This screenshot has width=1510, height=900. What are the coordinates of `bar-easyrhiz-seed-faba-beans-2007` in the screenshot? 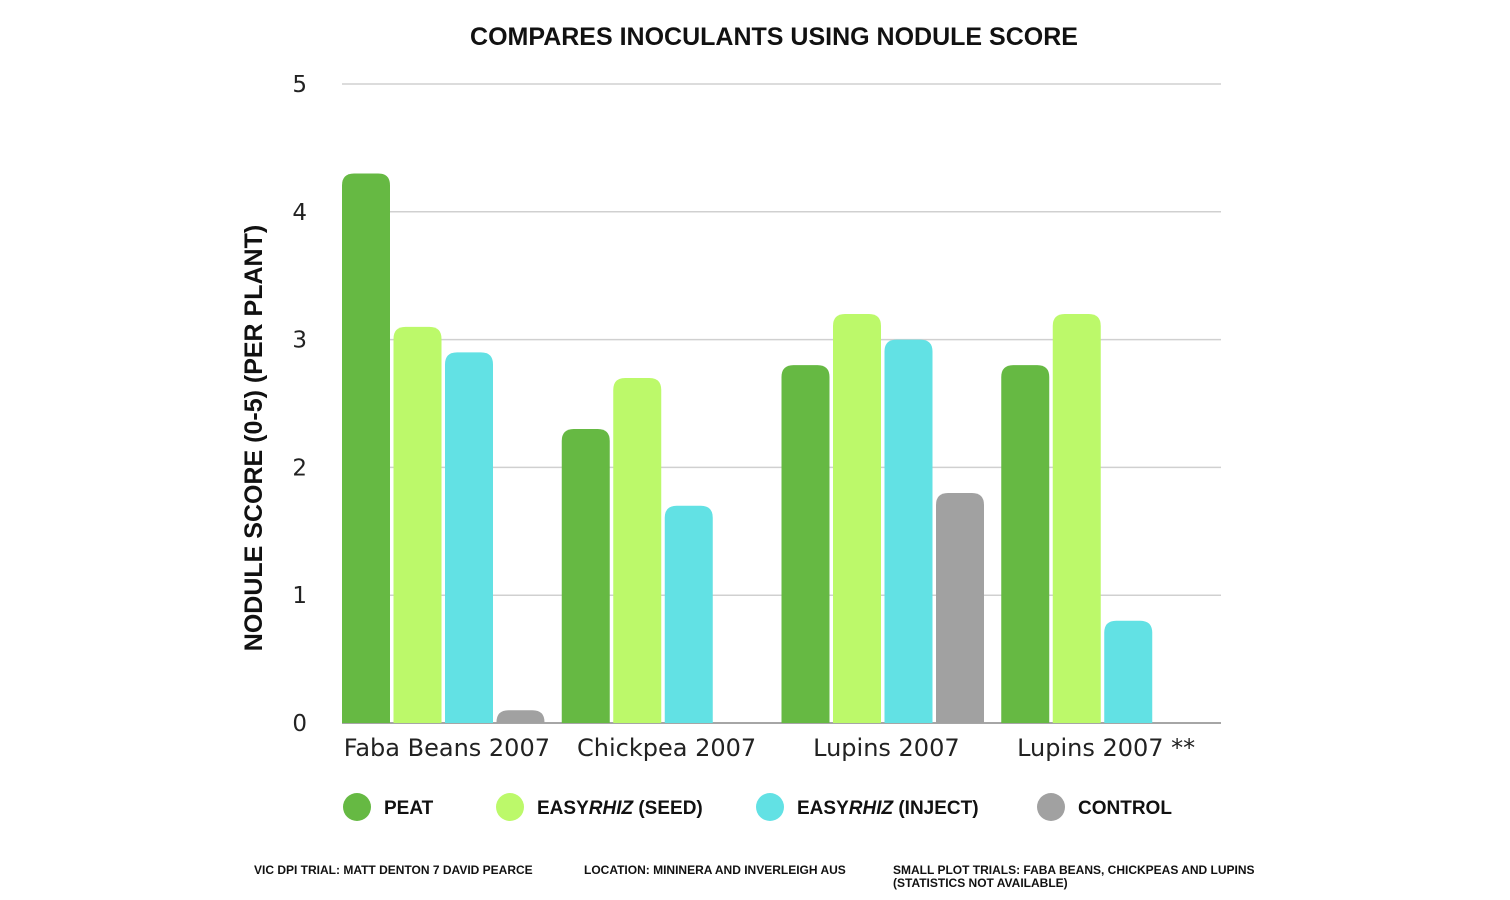 It's located at (417, 524).